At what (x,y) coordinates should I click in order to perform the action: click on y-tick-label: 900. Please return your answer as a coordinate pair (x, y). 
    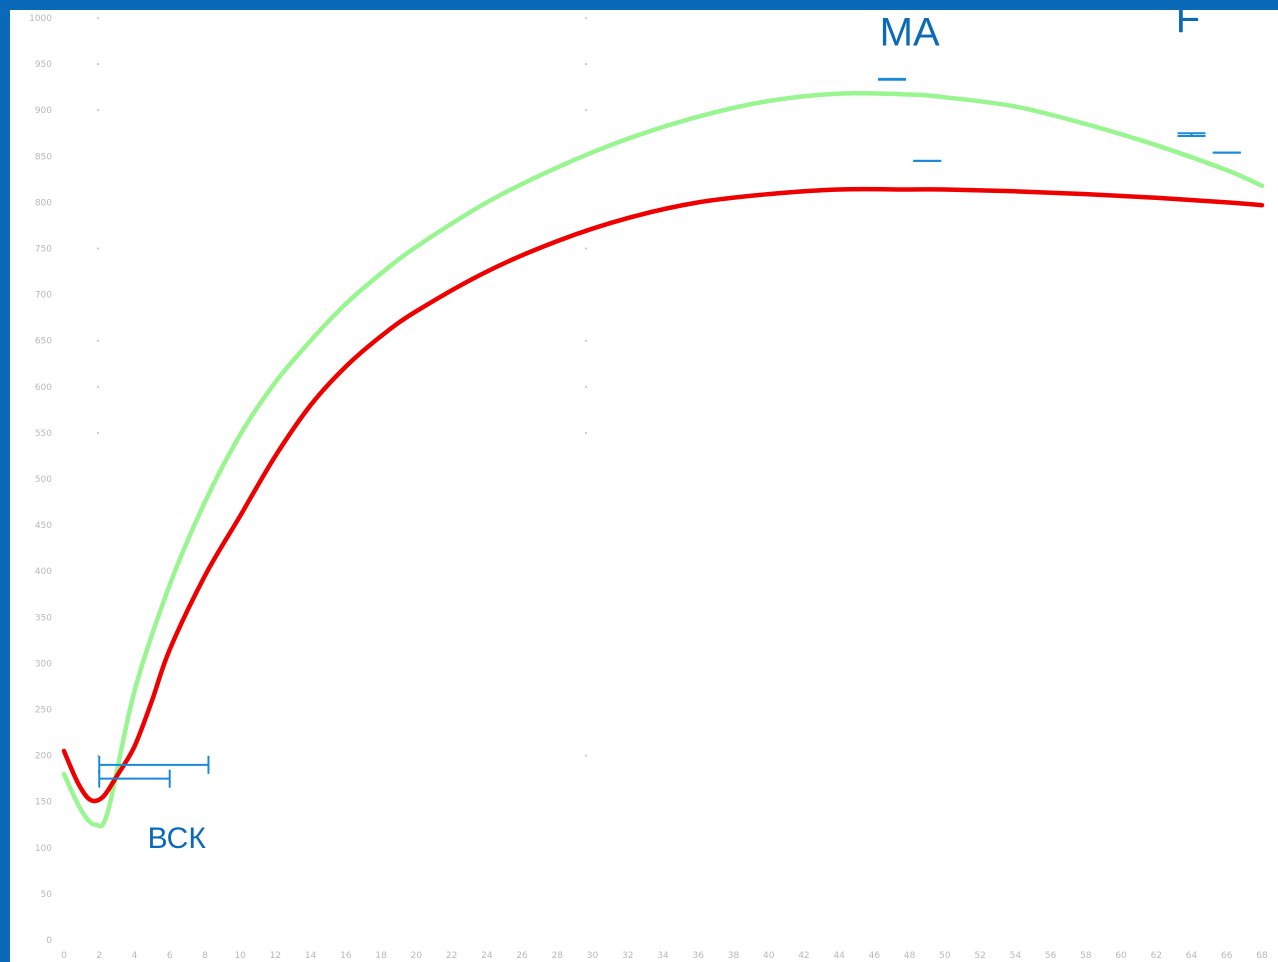
    Looking at the image, I should click on (43, 111).